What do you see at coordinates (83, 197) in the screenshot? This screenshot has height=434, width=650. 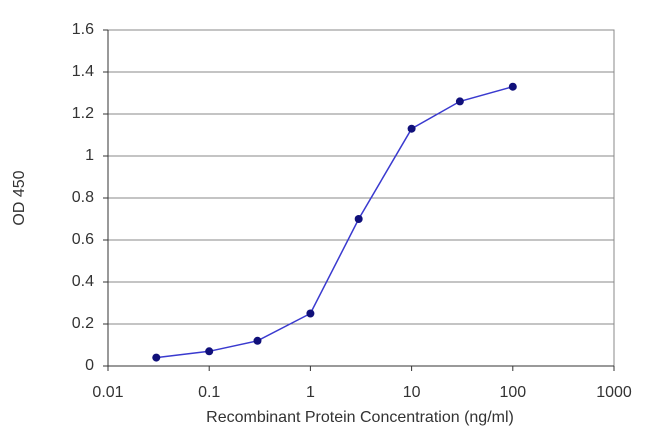 I see `y-tick-label: 0.8` at bounding box center [83, 197].